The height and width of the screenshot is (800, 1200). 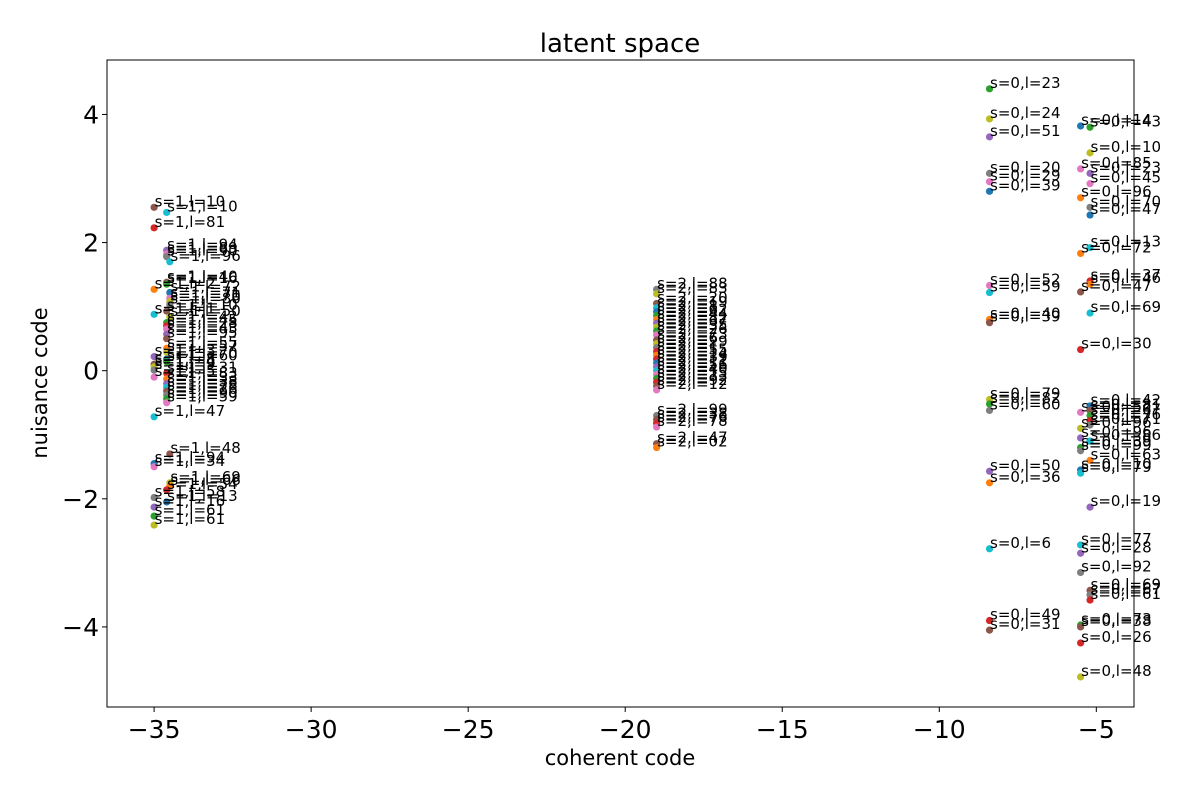 What do you see at coordinates (1025, 287) in the screenshot?
I see `point-annotation: s=0,l=59` at bounding box center [1025, 287].